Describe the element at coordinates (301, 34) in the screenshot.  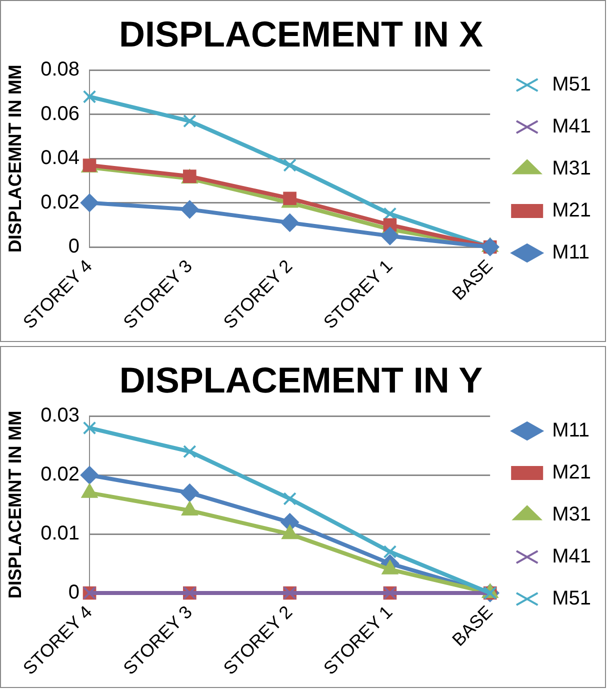
I see `chart-title: DISPLACEMENT IN X` at that location.